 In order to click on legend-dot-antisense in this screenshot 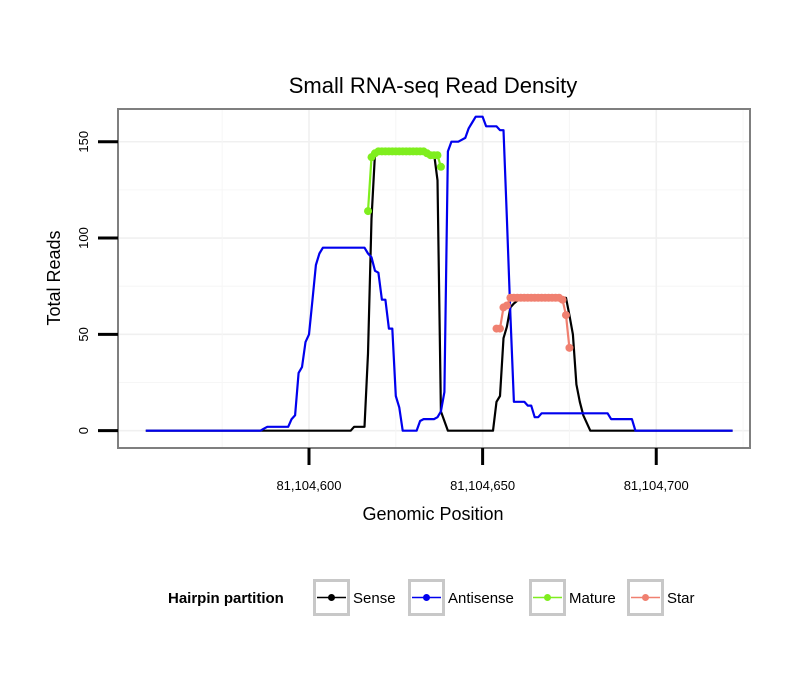, I will do `click(426, 597)`.